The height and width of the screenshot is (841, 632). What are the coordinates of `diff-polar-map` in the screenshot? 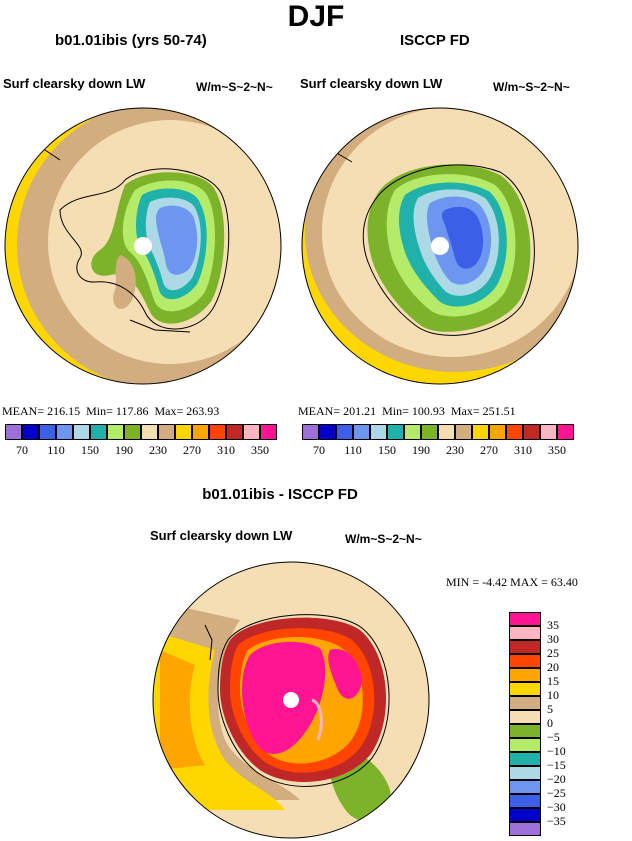 It's located at (291, 700).